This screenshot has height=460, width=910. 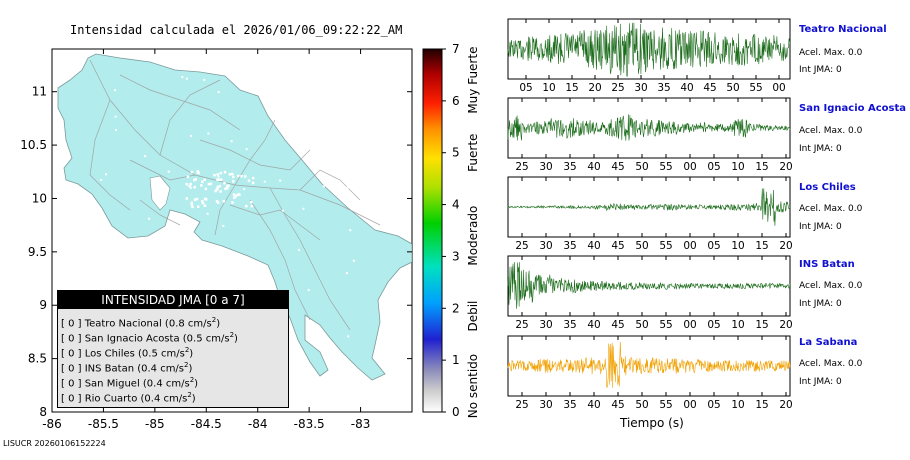 What do you see at coordinates (831, 364) in the screenshot?
I see `station-acel: Acel. Max. 0.0` at bounding box center [831, 364].